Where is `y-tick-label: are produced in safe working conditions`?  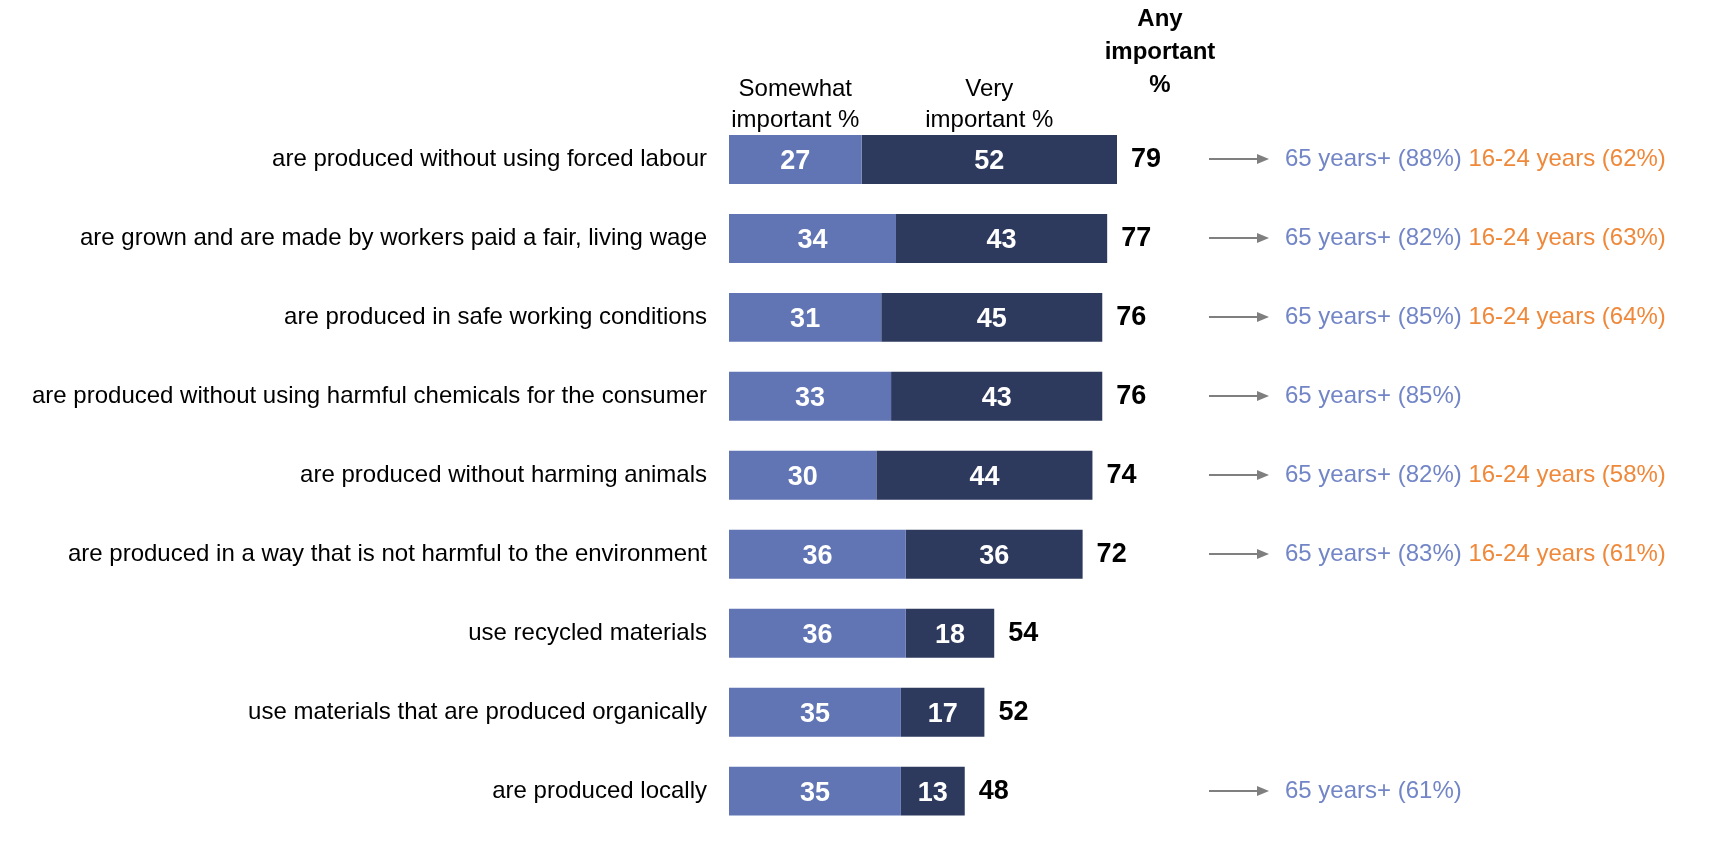 y-tick-label: are produced in safe working conditions is located at coordinates (495, 316).